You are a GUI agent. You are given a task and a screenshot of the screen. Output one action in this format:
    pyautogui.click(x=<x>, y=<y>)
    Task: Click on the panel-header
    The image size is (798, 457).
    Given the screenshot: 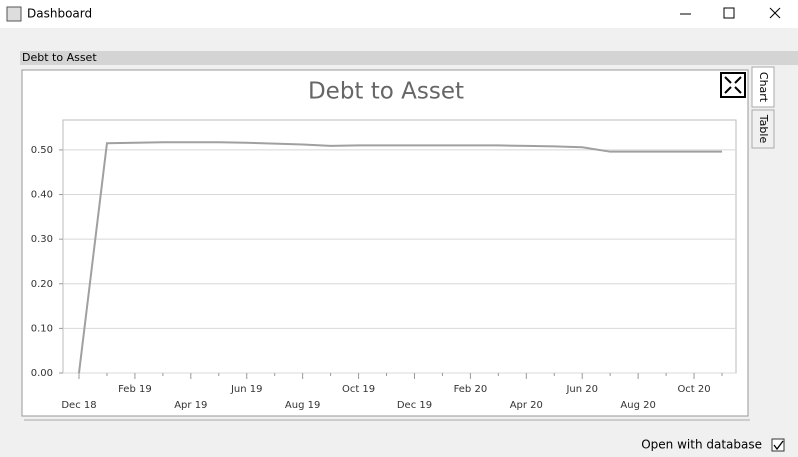 What is the action you would take?
    pyautogui.click(x=409, y=58)
    